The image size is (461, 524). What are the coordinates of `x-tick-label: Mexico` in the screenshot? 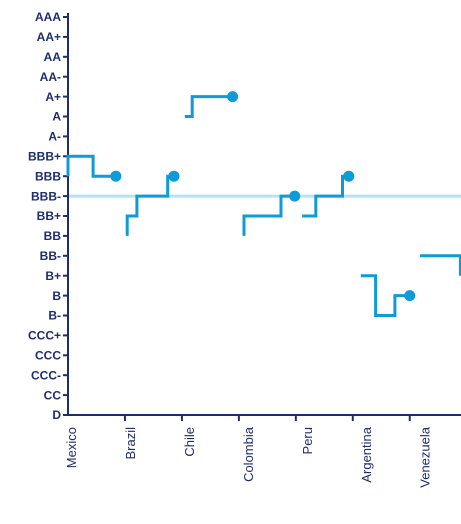 It's located at (71, 447).